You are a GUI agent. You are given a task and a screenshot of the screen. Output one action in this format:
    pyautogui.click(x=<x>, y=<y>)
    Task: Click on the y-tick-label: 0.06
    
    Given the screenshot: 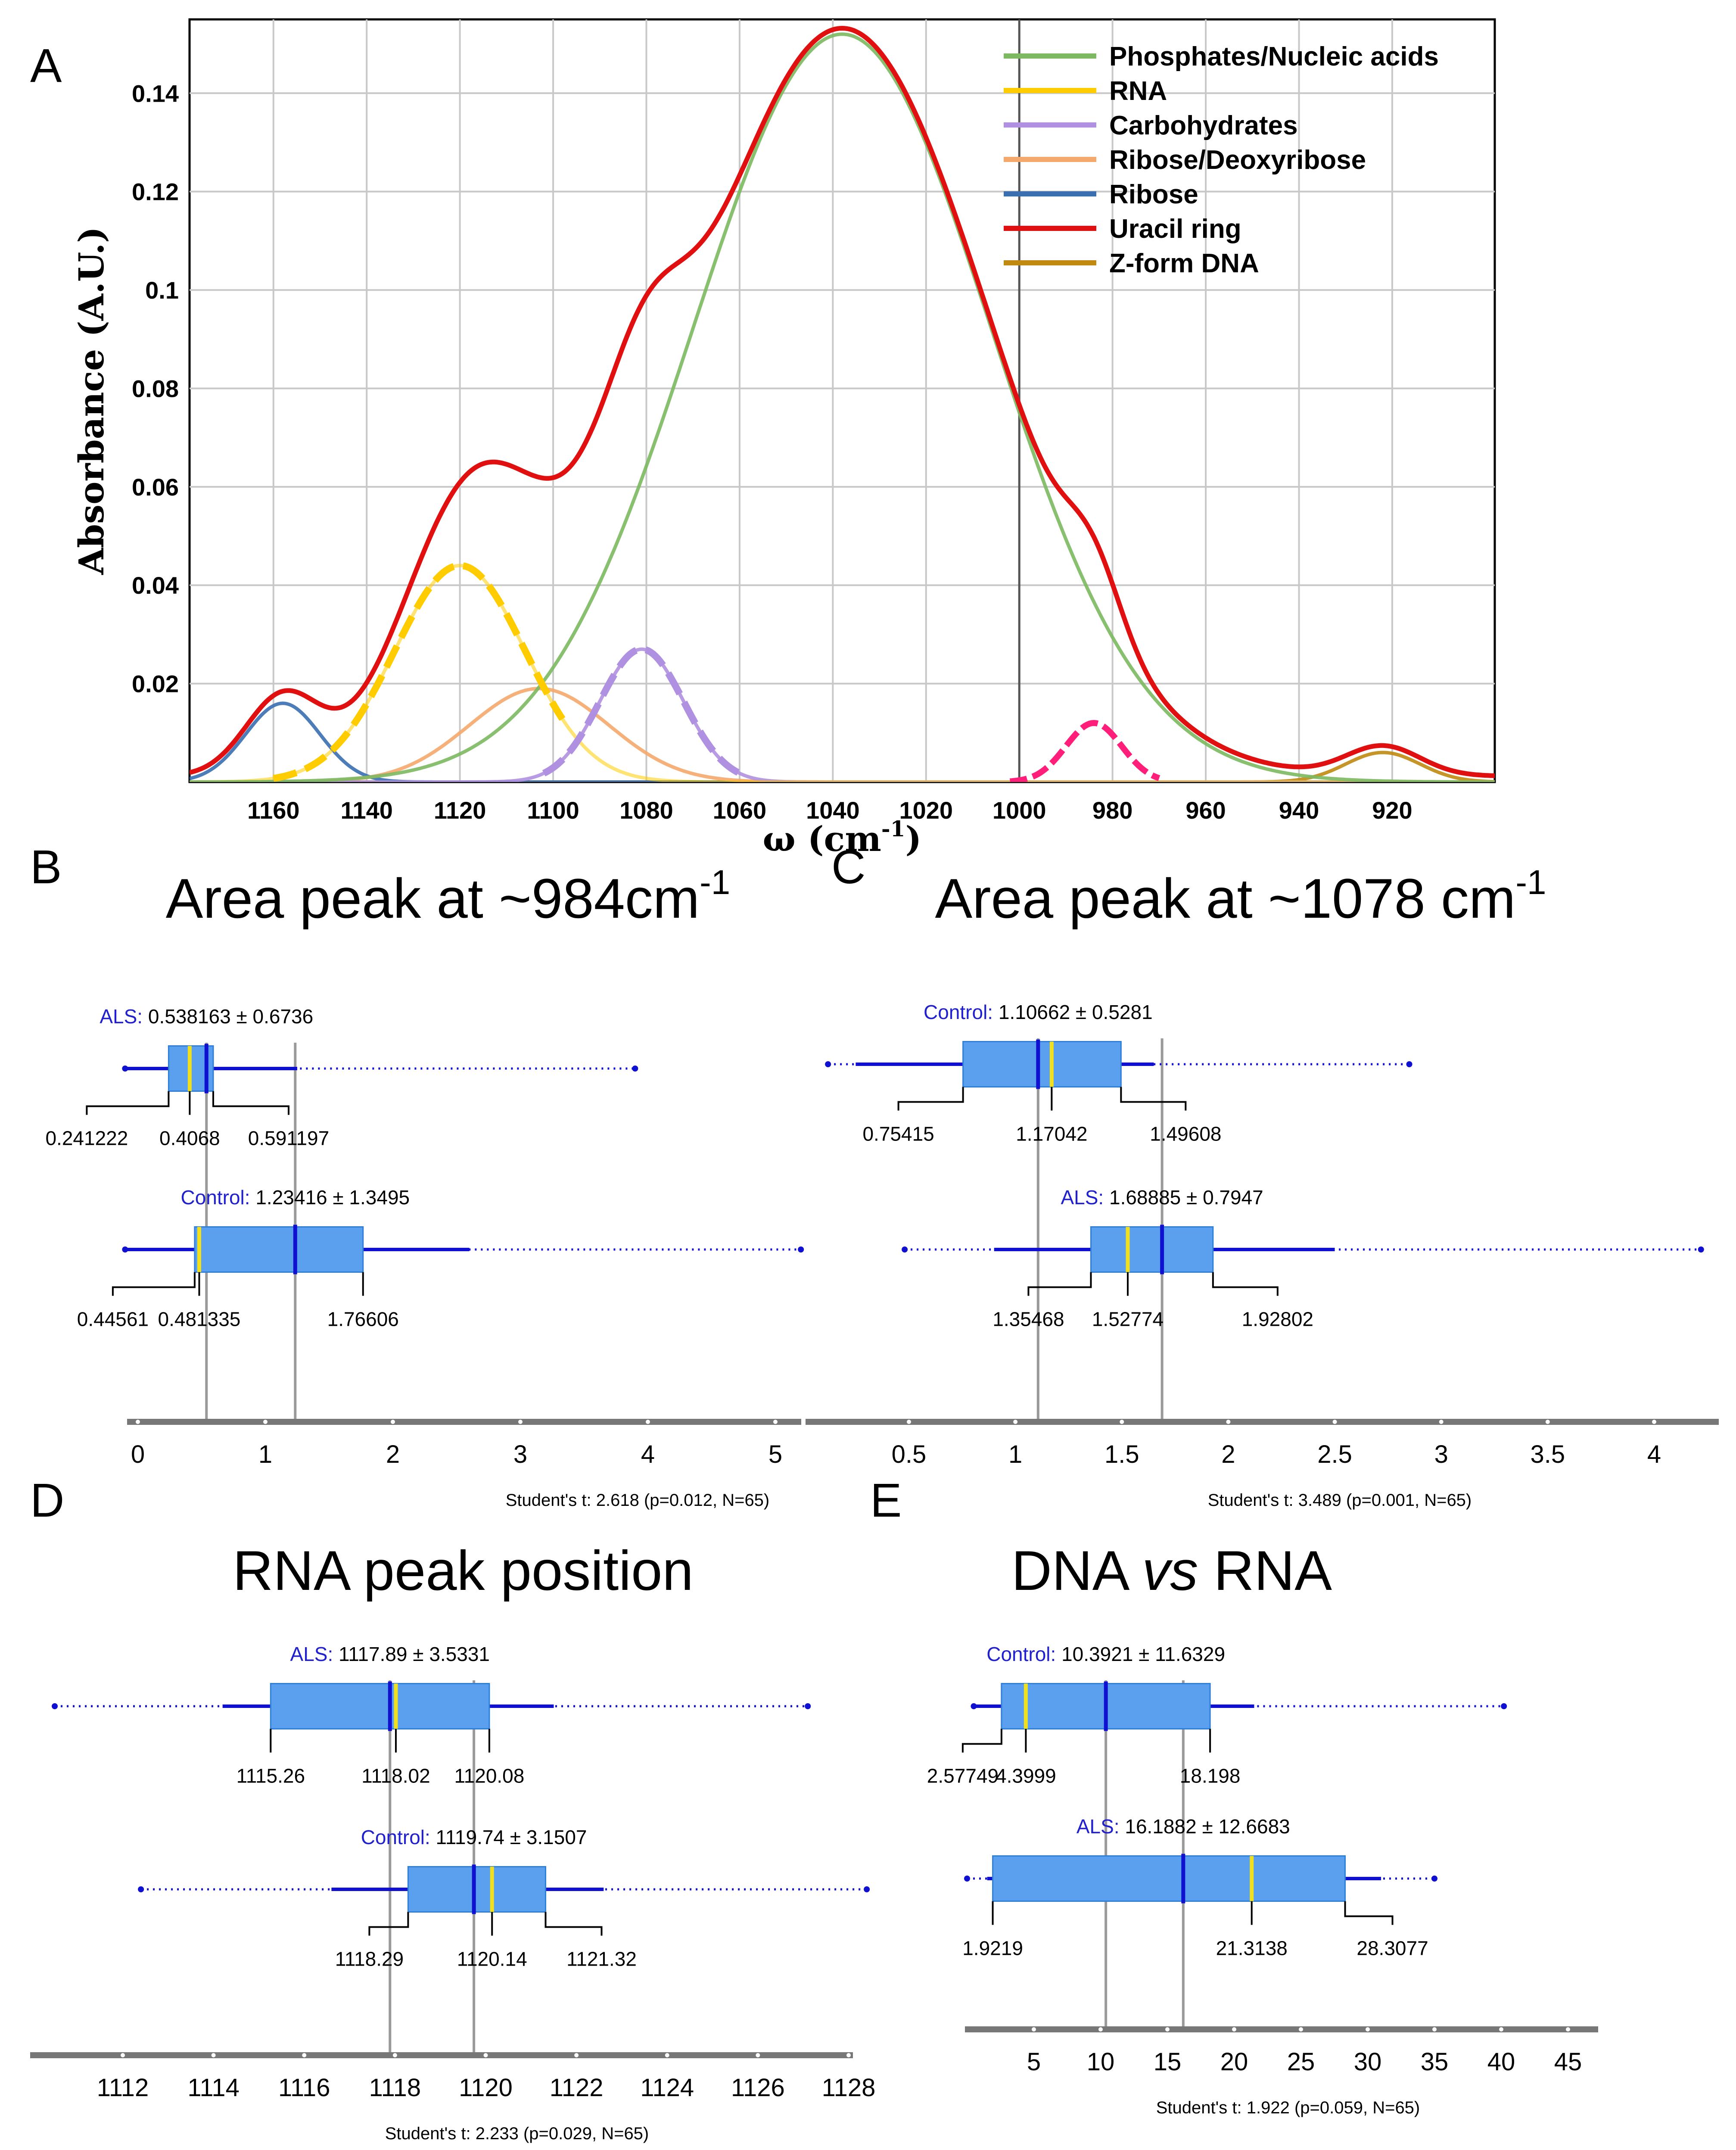 What is the action you would take?
    pyautogui.click(x=156, y=487)
    